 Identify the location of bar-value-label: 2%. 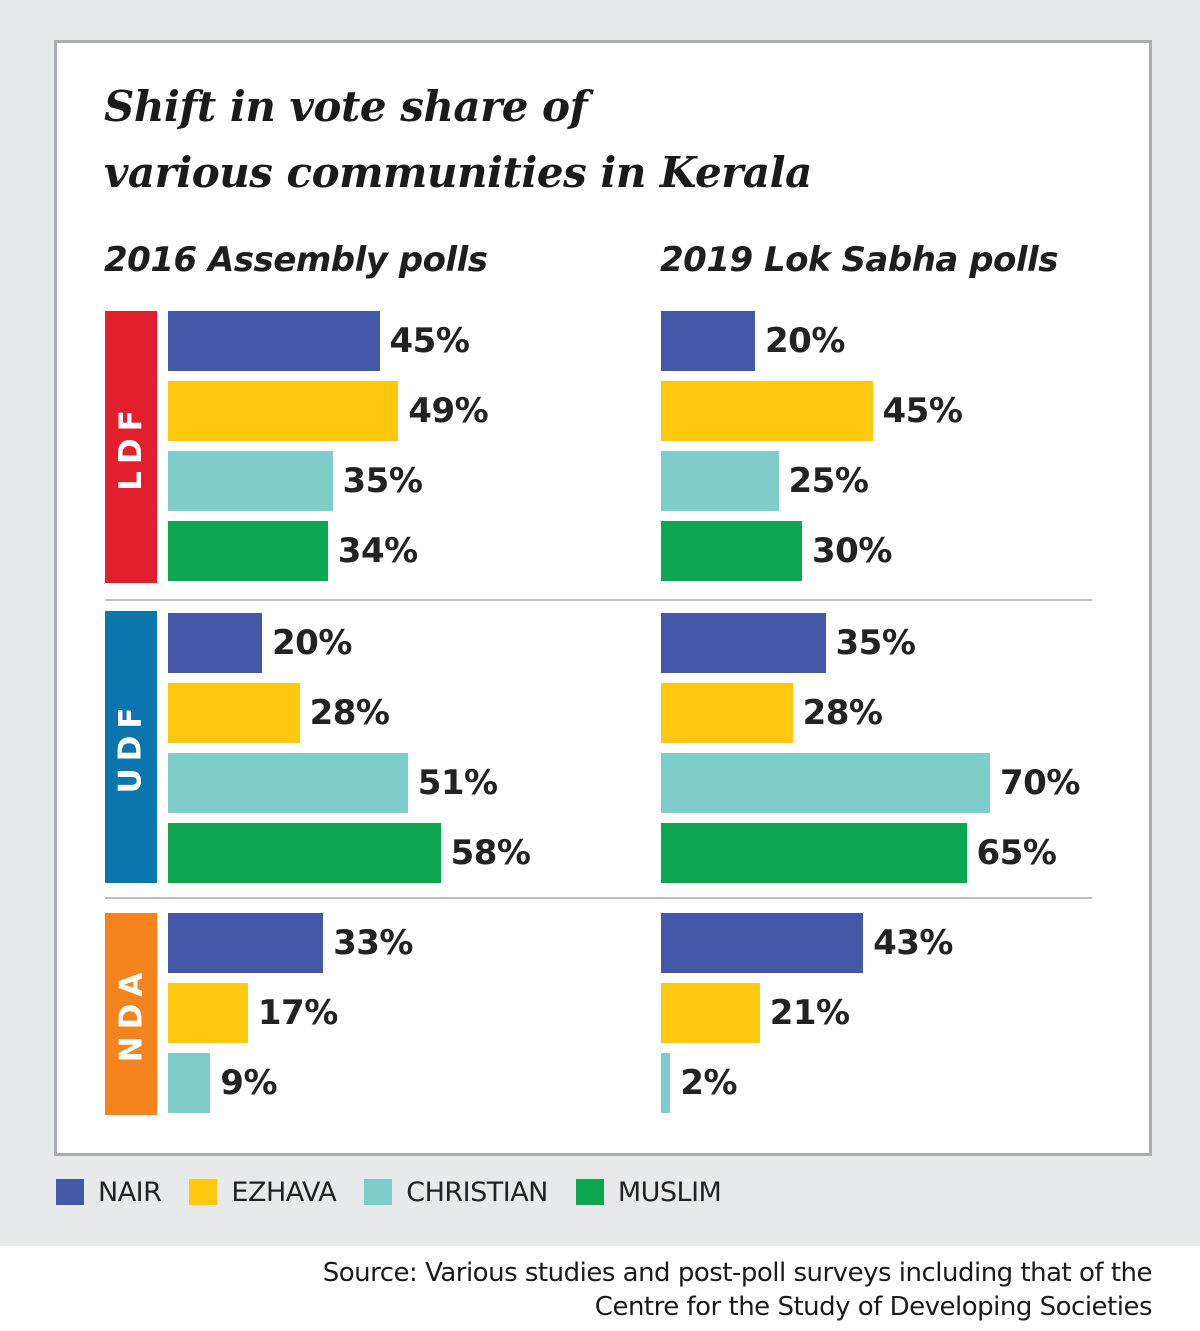
(709, 1083).